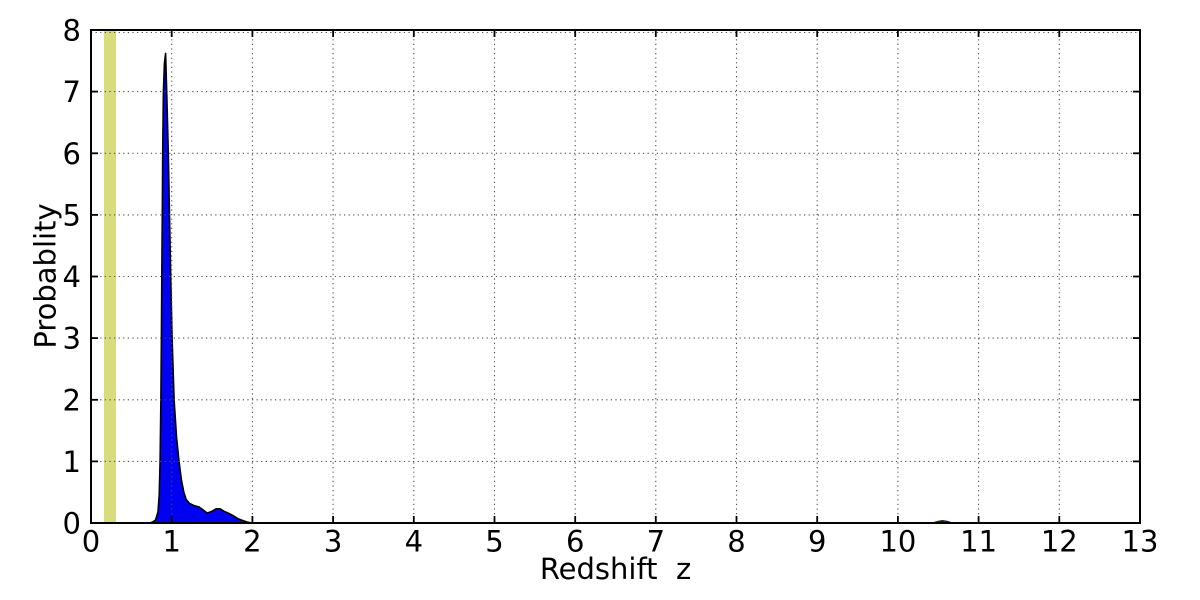 This screenshot has height=600, width=1200. I want to click on x-tick-label: 3, so click(333, 542).